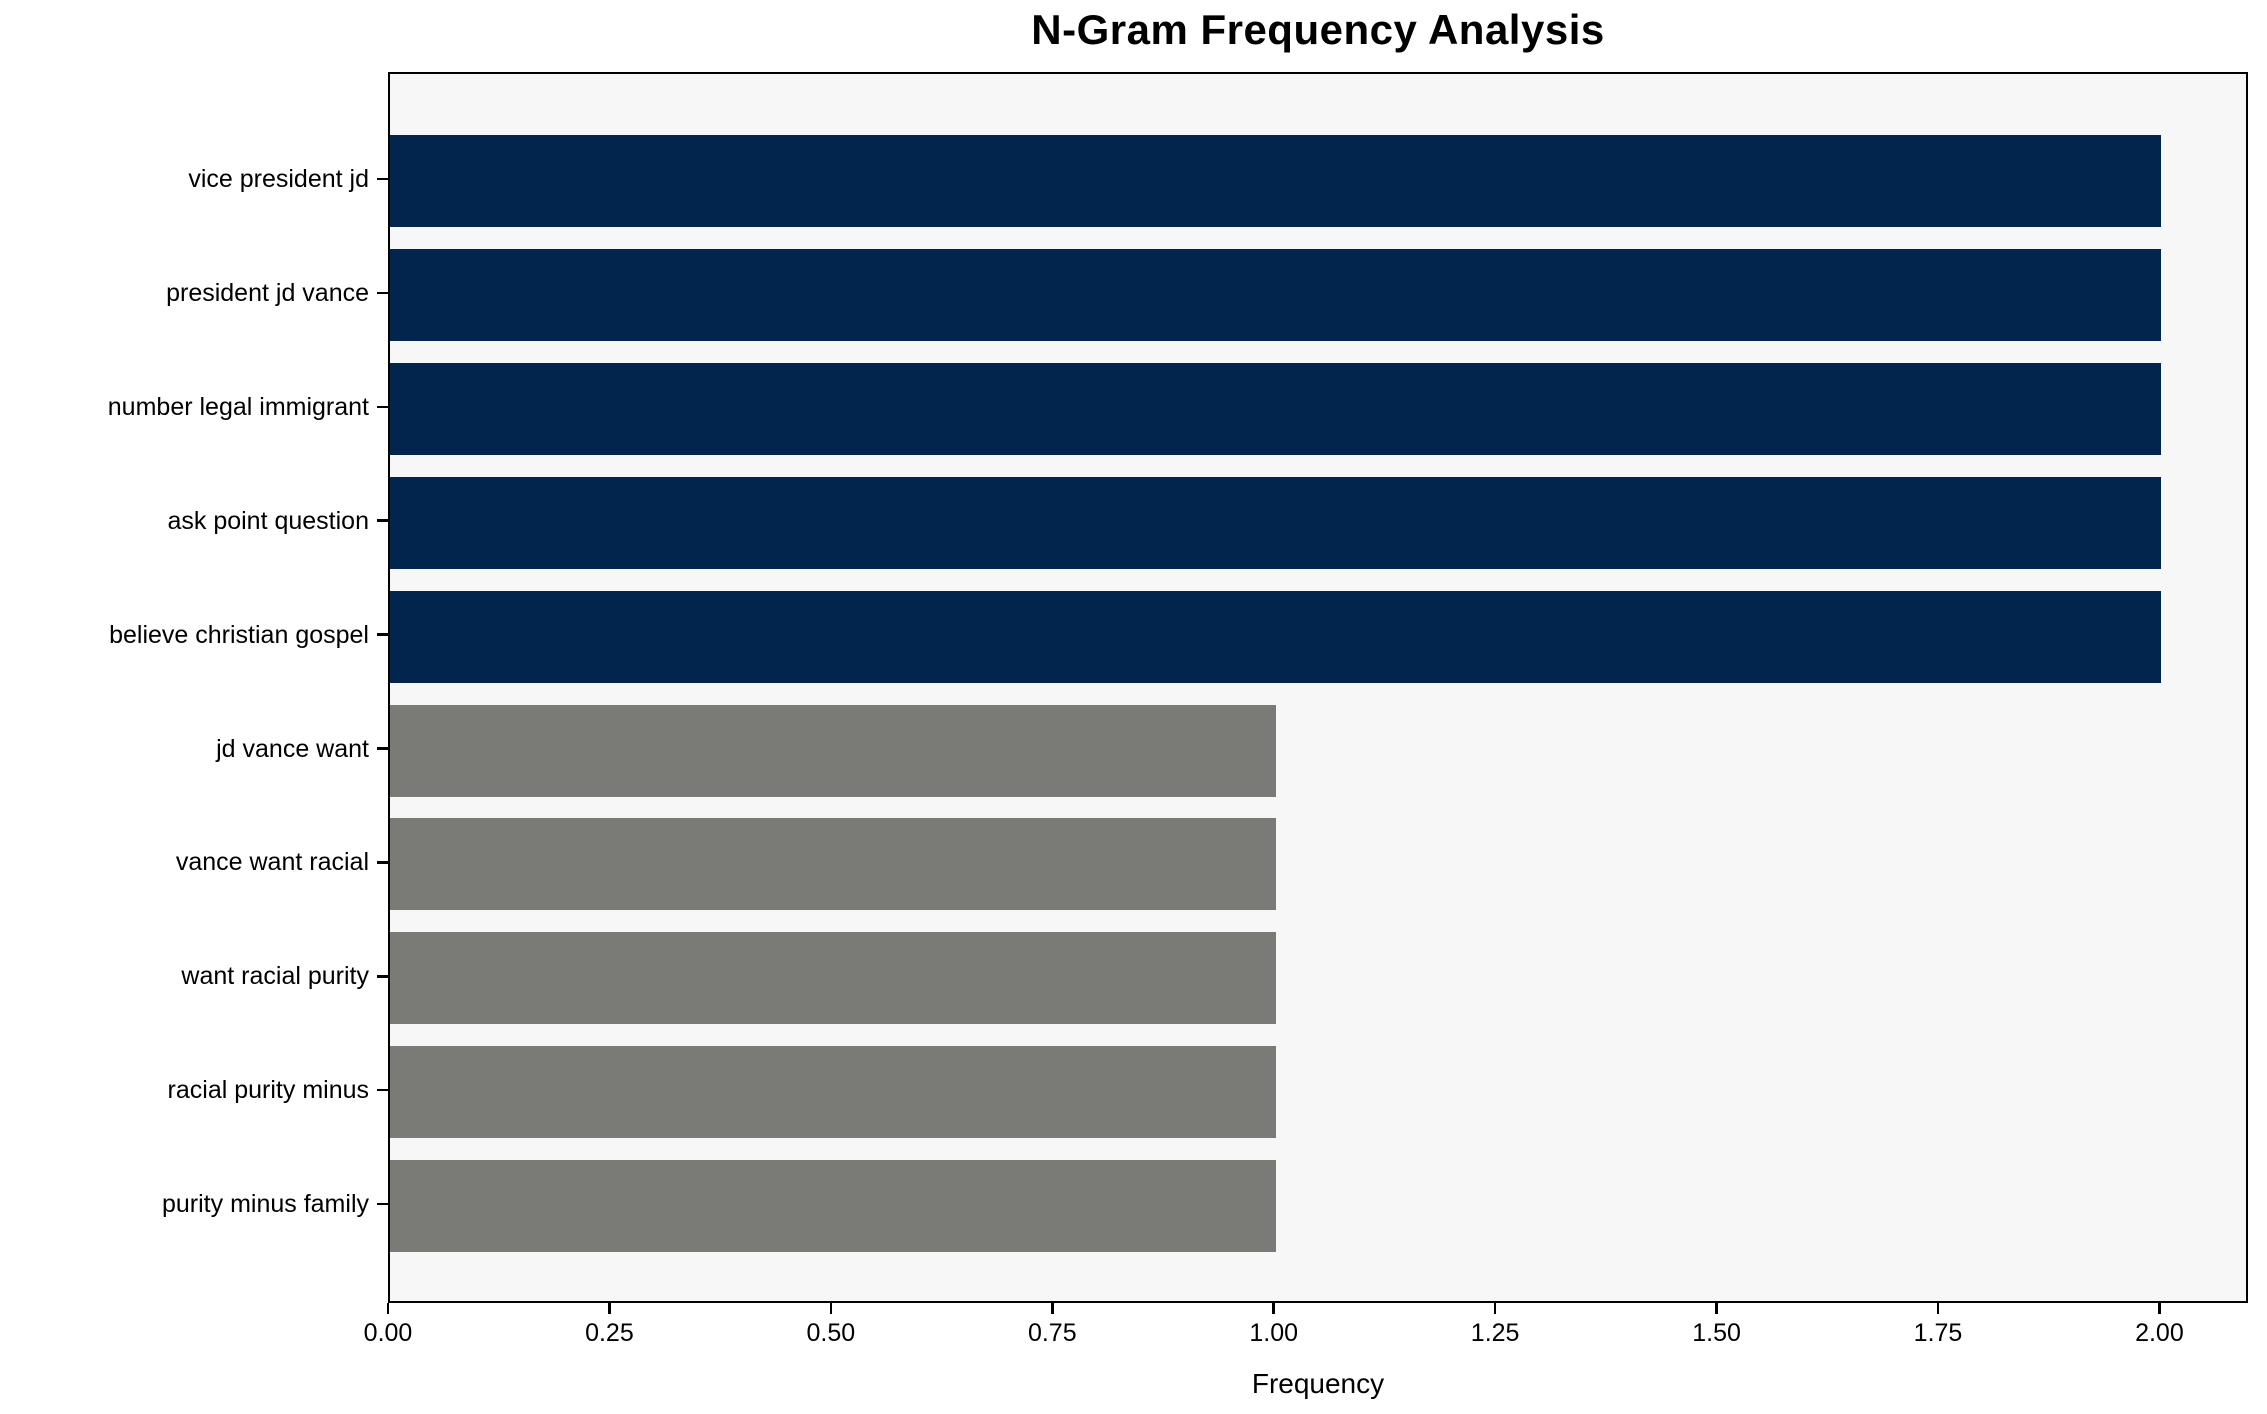 This screenshot has height=1414, width=2267. Describe the element at coordinates (268, 1090) in the screenshot. I see `y-tick-label: racial purity minus` at that location.